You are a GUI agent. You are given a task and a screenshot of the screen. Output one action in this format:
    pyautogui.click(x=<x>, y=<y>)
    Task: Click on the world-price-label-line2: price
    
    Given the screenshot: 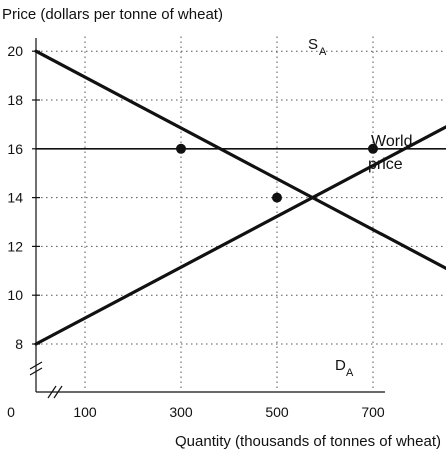 What is the action you would take?
    pyautogui.click(x=385, y=164)
    